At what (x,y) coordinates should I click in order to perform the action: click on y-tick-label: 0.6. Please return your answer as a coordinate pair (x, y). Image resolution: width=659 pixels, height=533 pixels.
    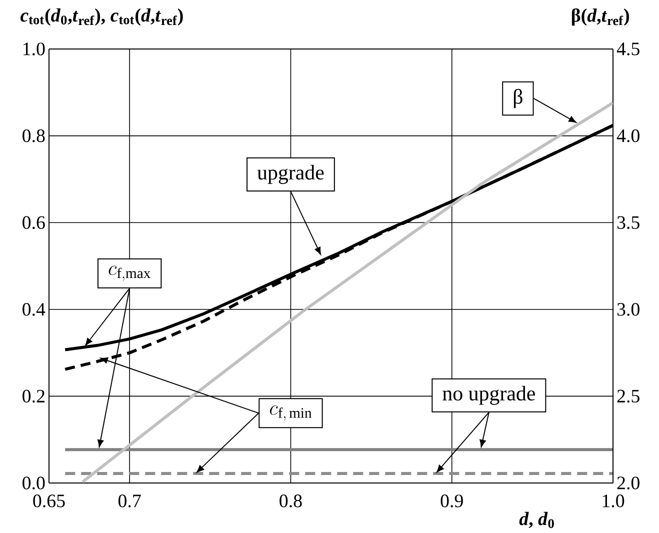
    Looking at the image, I should click on (33, 223).